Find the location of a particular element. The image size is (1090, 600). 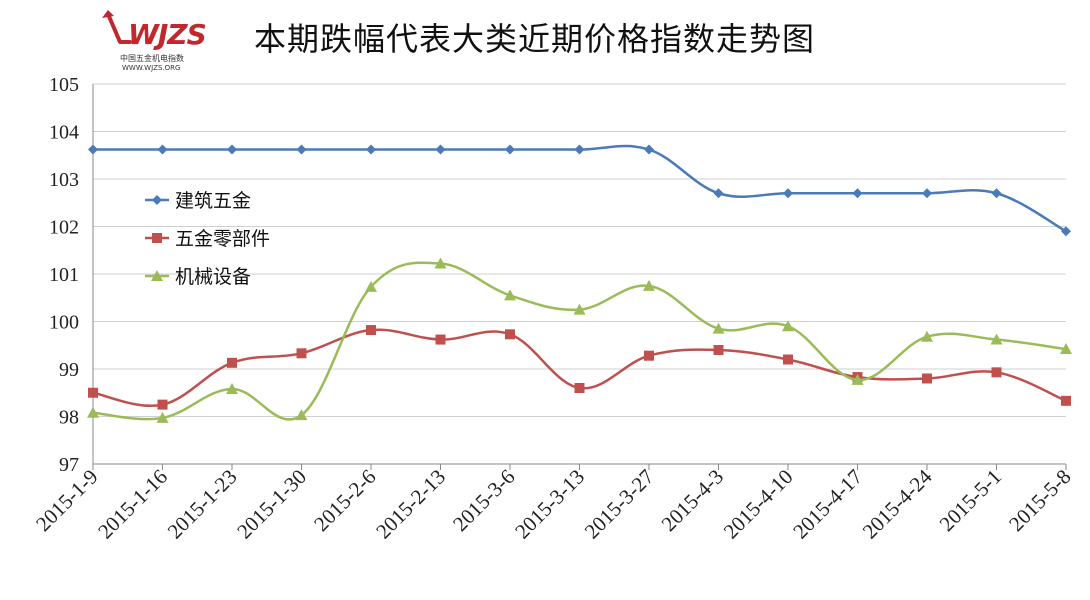

logo-brand: WJZS is located at coordinates (167, 34).